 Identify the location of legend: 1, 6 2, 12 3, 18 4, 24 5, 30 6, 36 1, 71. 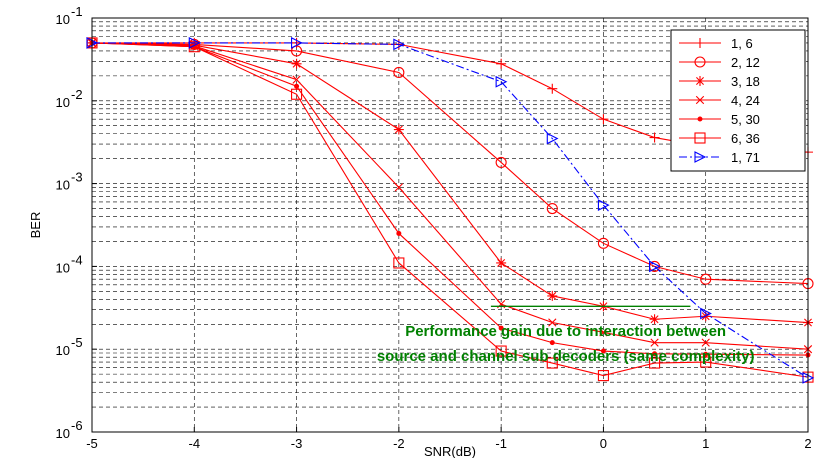
(738, 100).